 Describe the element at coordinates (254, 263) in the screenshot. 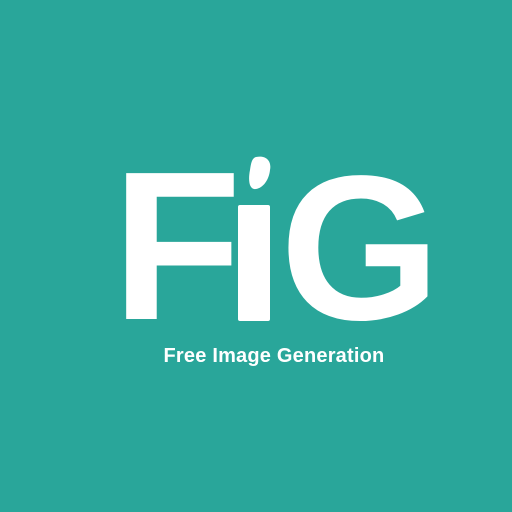

I see `logo-letter-i-stem` at that location.